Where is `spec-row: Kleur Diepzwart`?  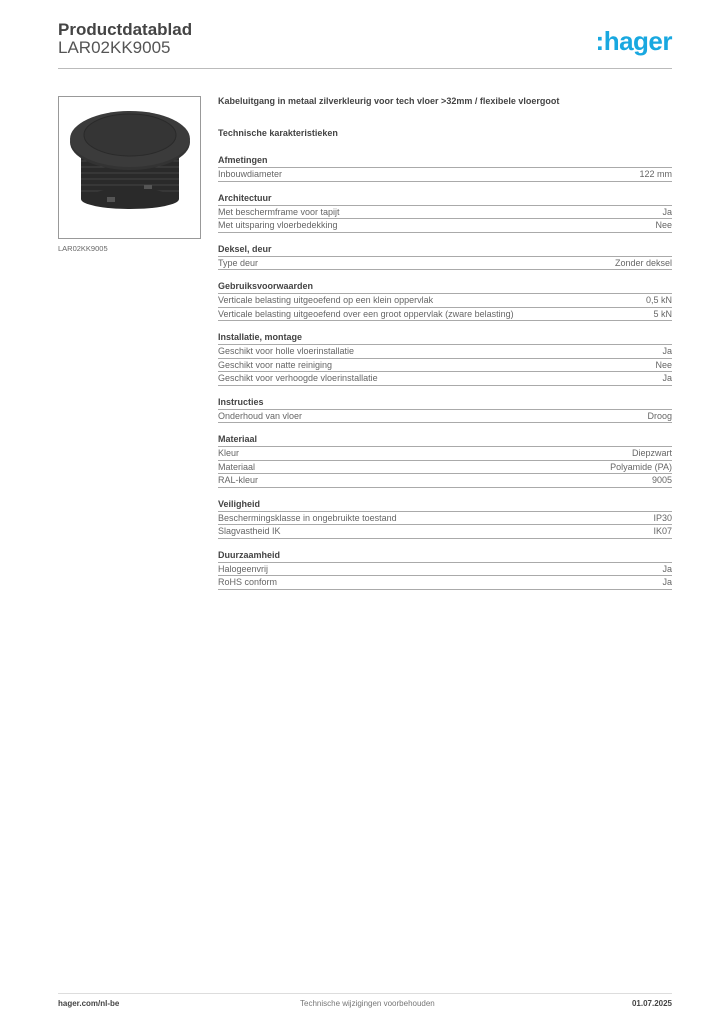
spec-row: Kleur Diepzwart is located at coordinates (445, 454).